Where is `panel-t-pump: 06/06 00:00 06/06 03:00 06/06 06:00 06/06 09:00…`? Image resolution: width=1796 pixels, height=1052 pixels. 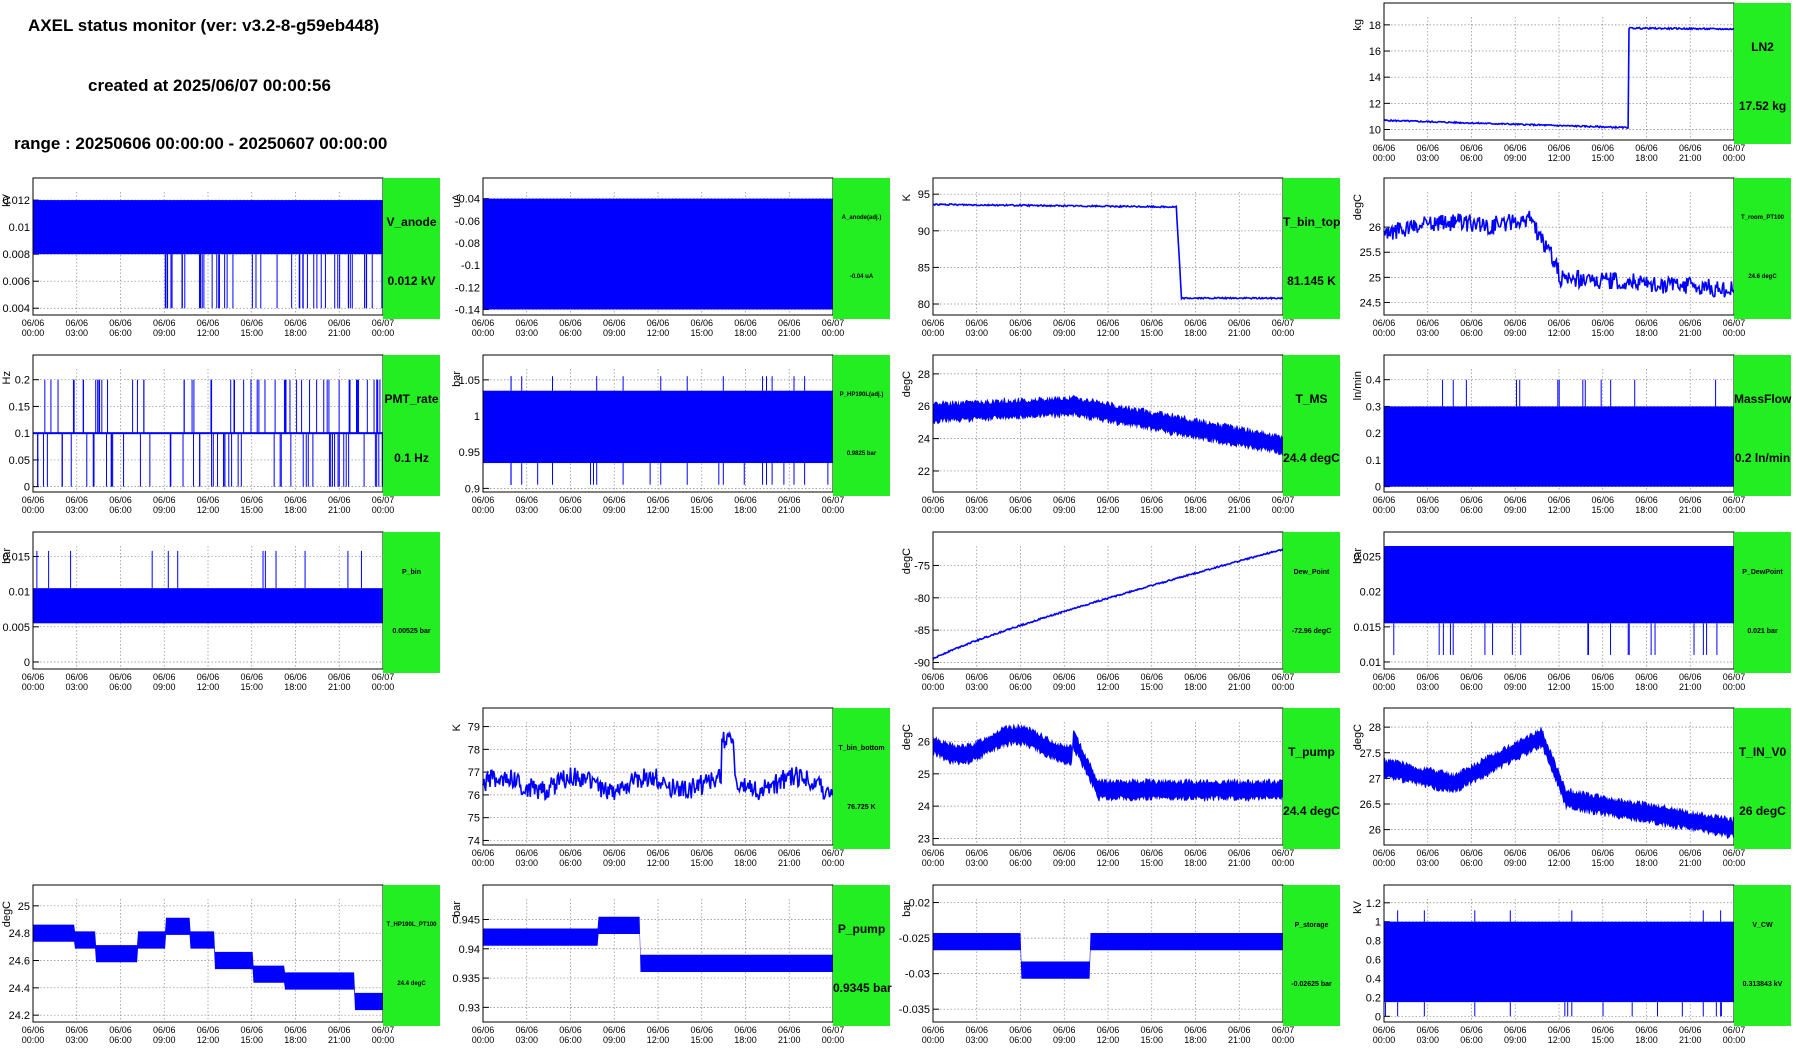
panel-t-pump: 06/06 00:00 06/06 03:00 06/06 06:00 06/06 09:00… is located at coordinates (1120, 790).